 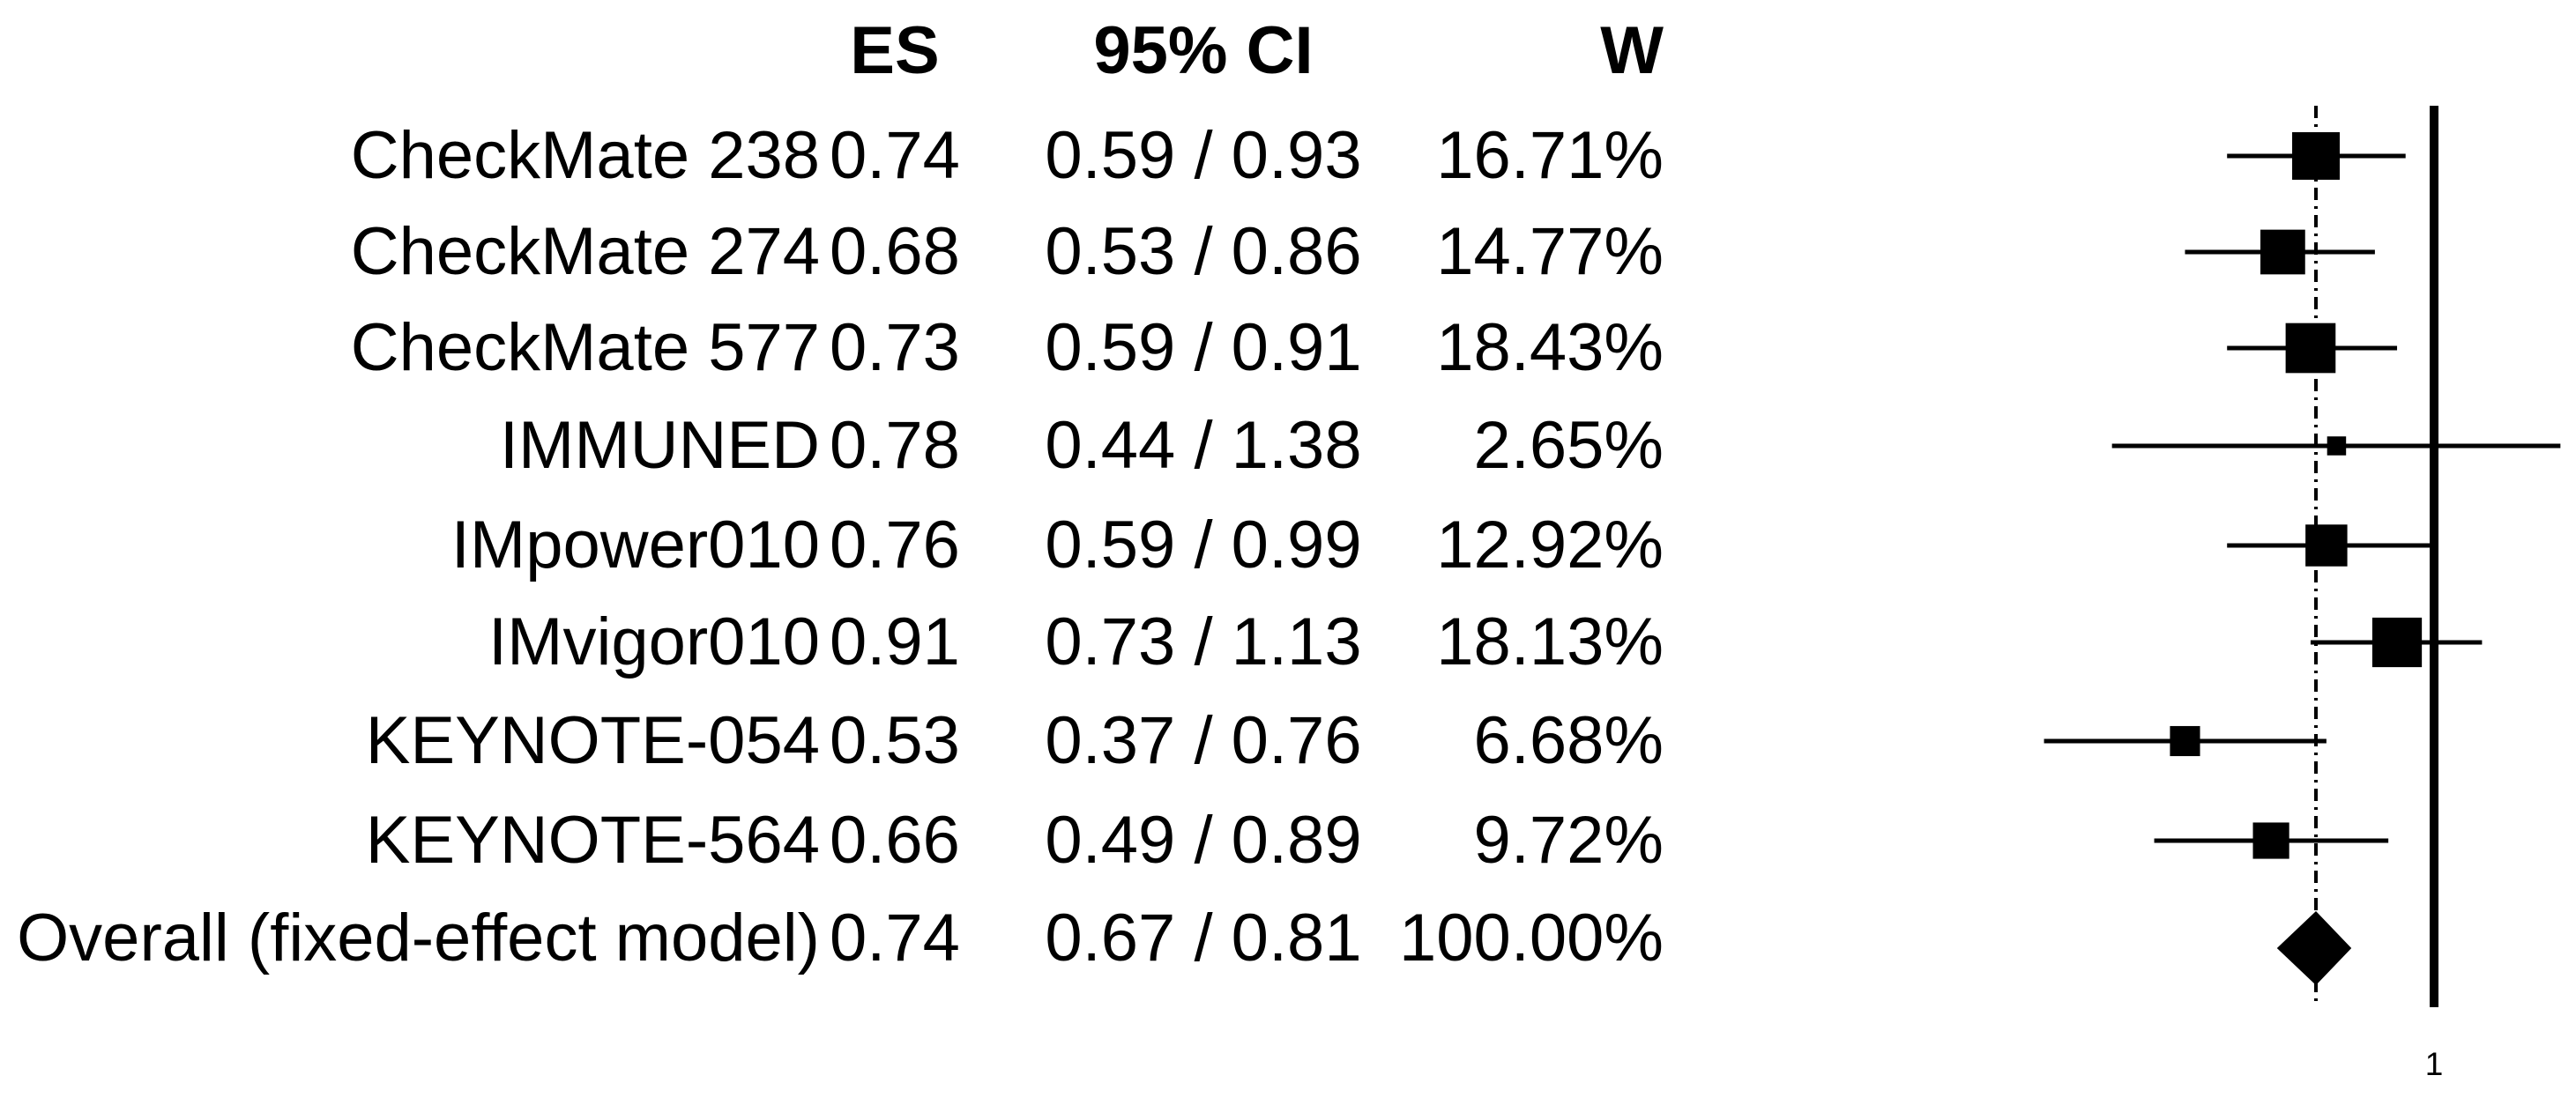 What do you see at coordinates (1550, 545) in the screenshot?
I see `w-value: 12.92%` at bounding box center [1550, 545].